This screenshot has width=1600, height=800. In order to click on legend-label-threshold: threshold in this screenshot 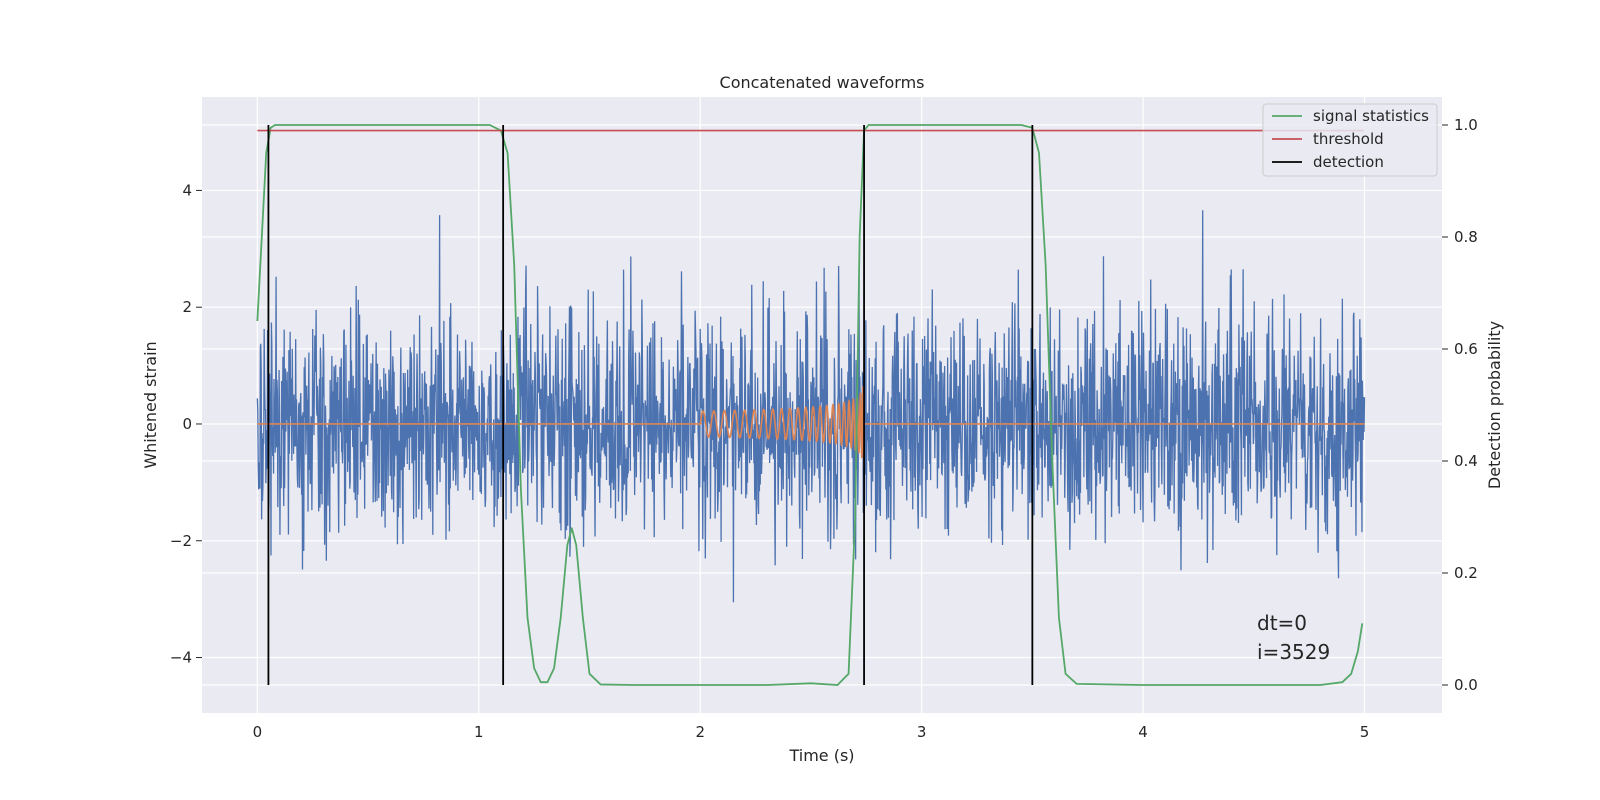, I will do `click(1348, 139)`.